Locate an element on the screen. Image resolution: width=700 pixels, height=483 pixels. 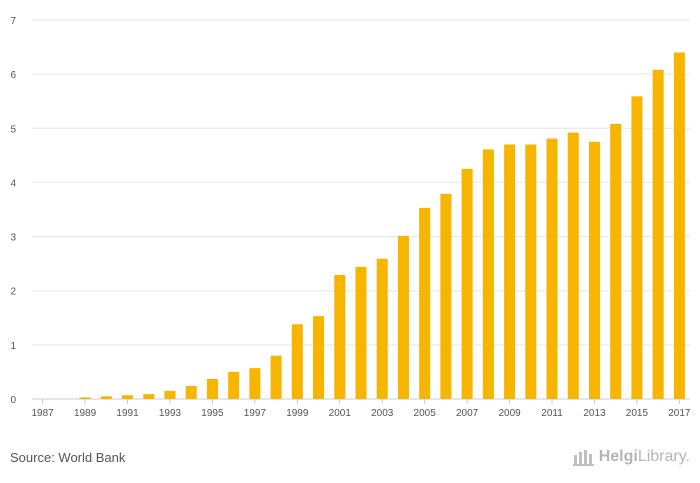
bar-2009 is located at coordinates (510, 271).